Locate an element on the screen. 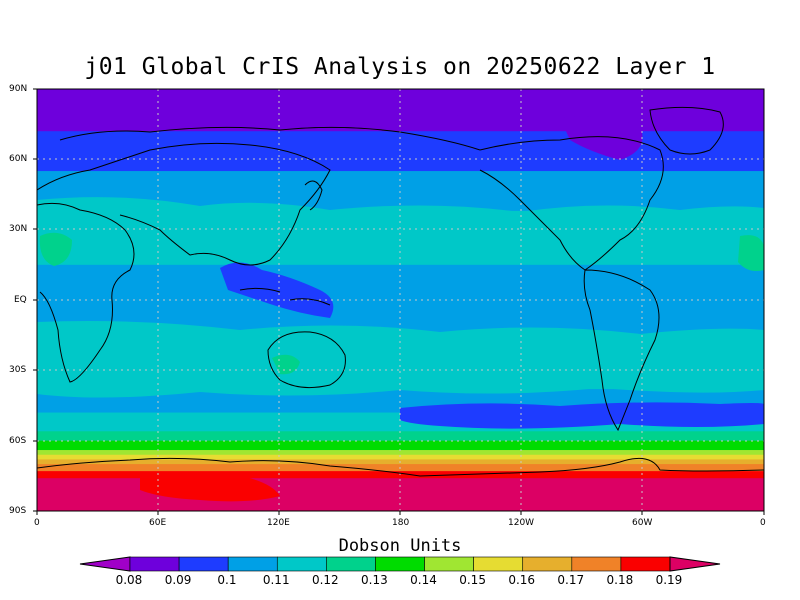 The height and width of the screenshot is (600, 800). colorbar-label: 0.11 is located at coordinates (276, 580).